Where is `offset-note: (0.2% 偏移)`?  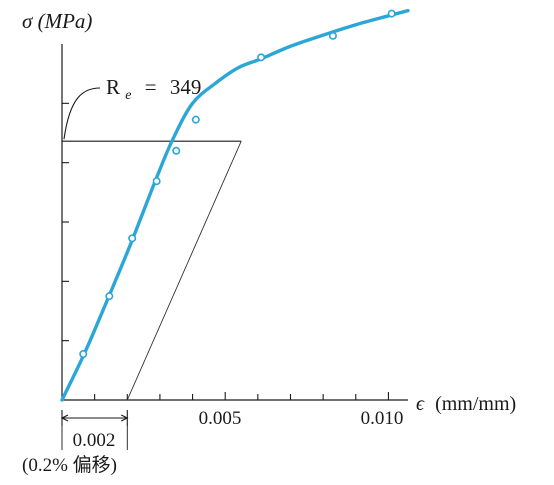
offset-note: (0.2% 偏移) is located at coordinates (69, 465).